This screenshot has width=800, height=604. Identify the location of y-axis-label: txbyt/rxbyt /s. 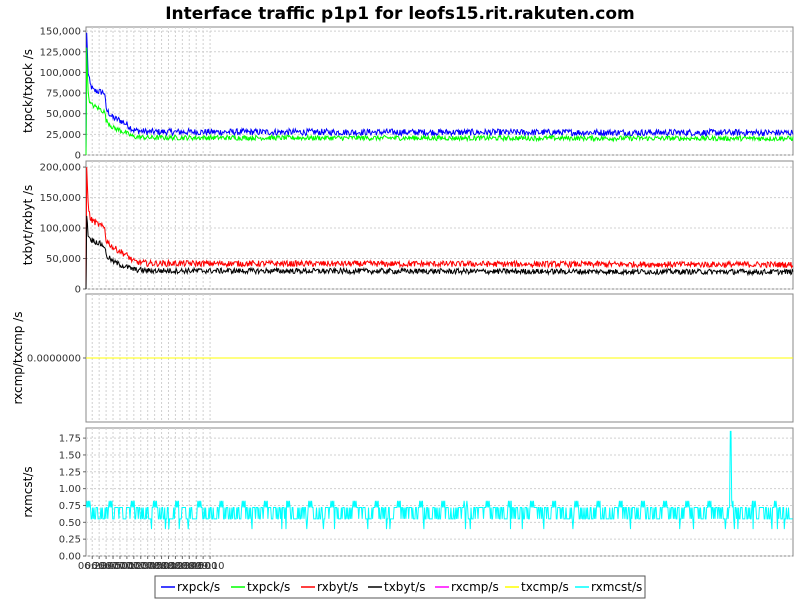
(28, 225).